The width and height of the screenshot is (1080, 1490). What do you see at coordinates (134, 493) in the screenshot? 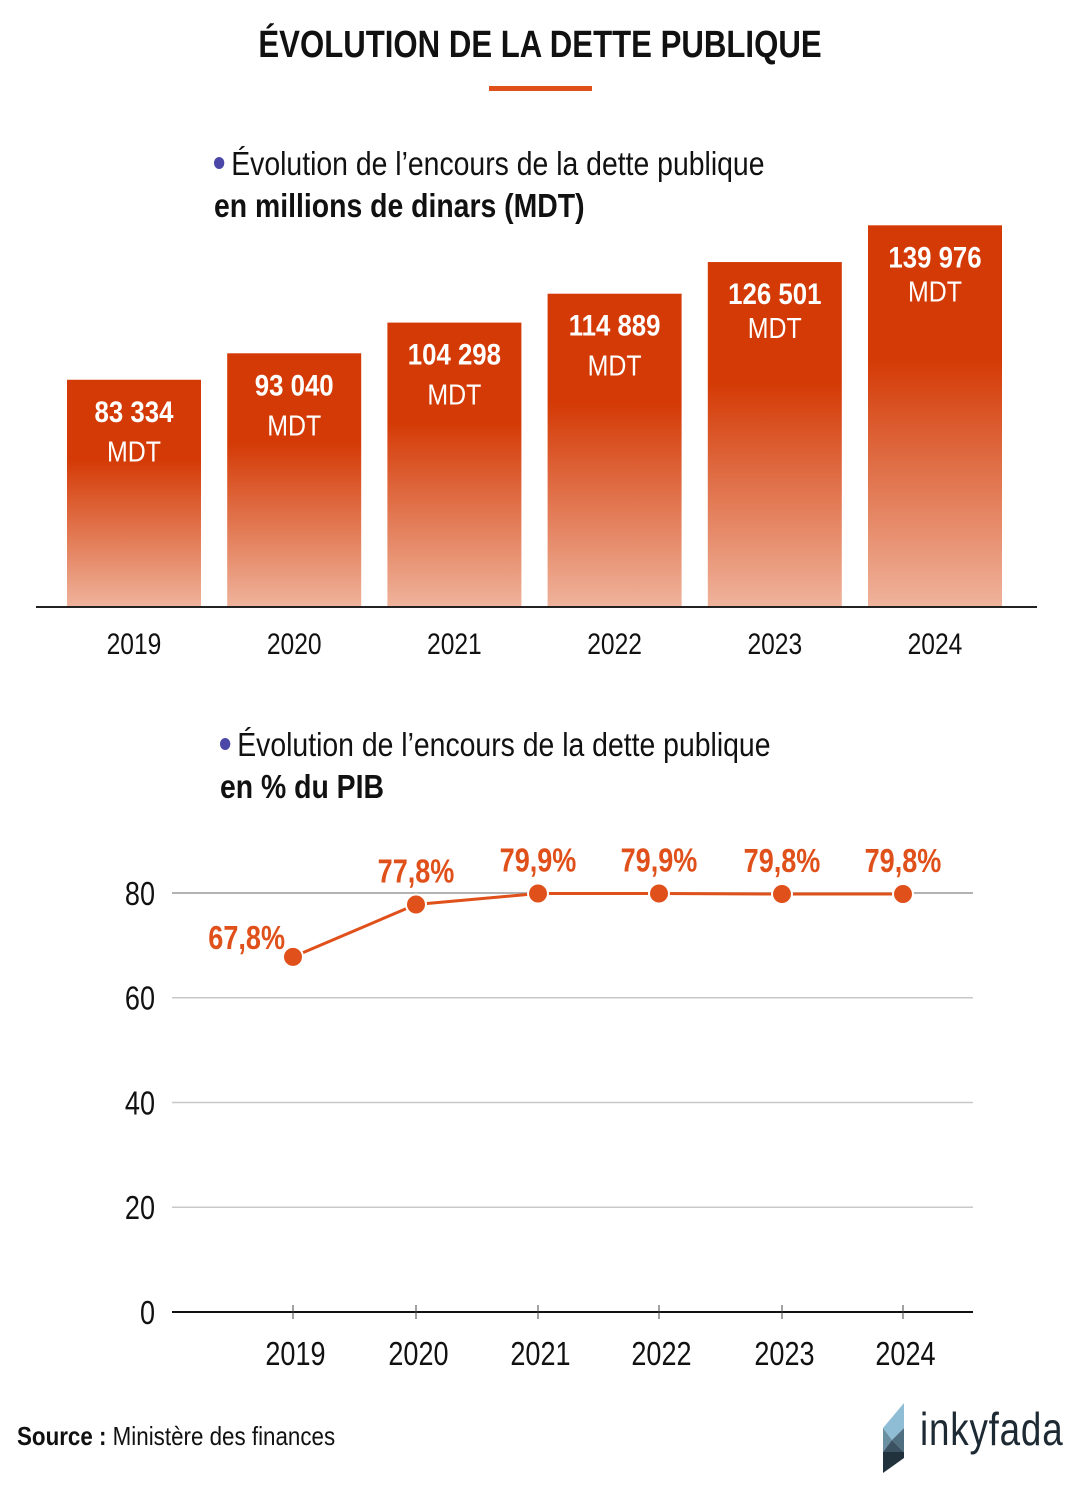
I see `bar-2019` at bounding box center [134, 493].